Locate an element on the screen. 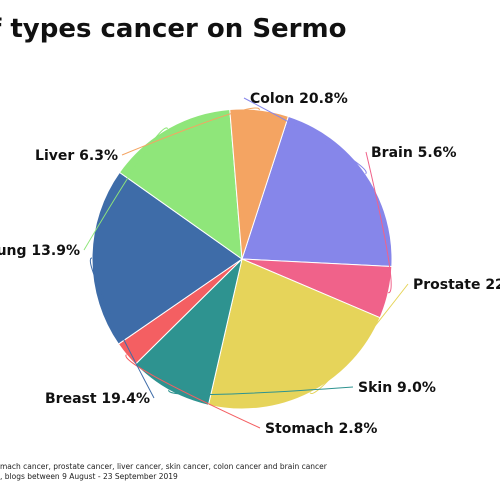 The image size is (500, 500). slice-label-breast: Breast 19.4% is located at coordinates (97, 399).